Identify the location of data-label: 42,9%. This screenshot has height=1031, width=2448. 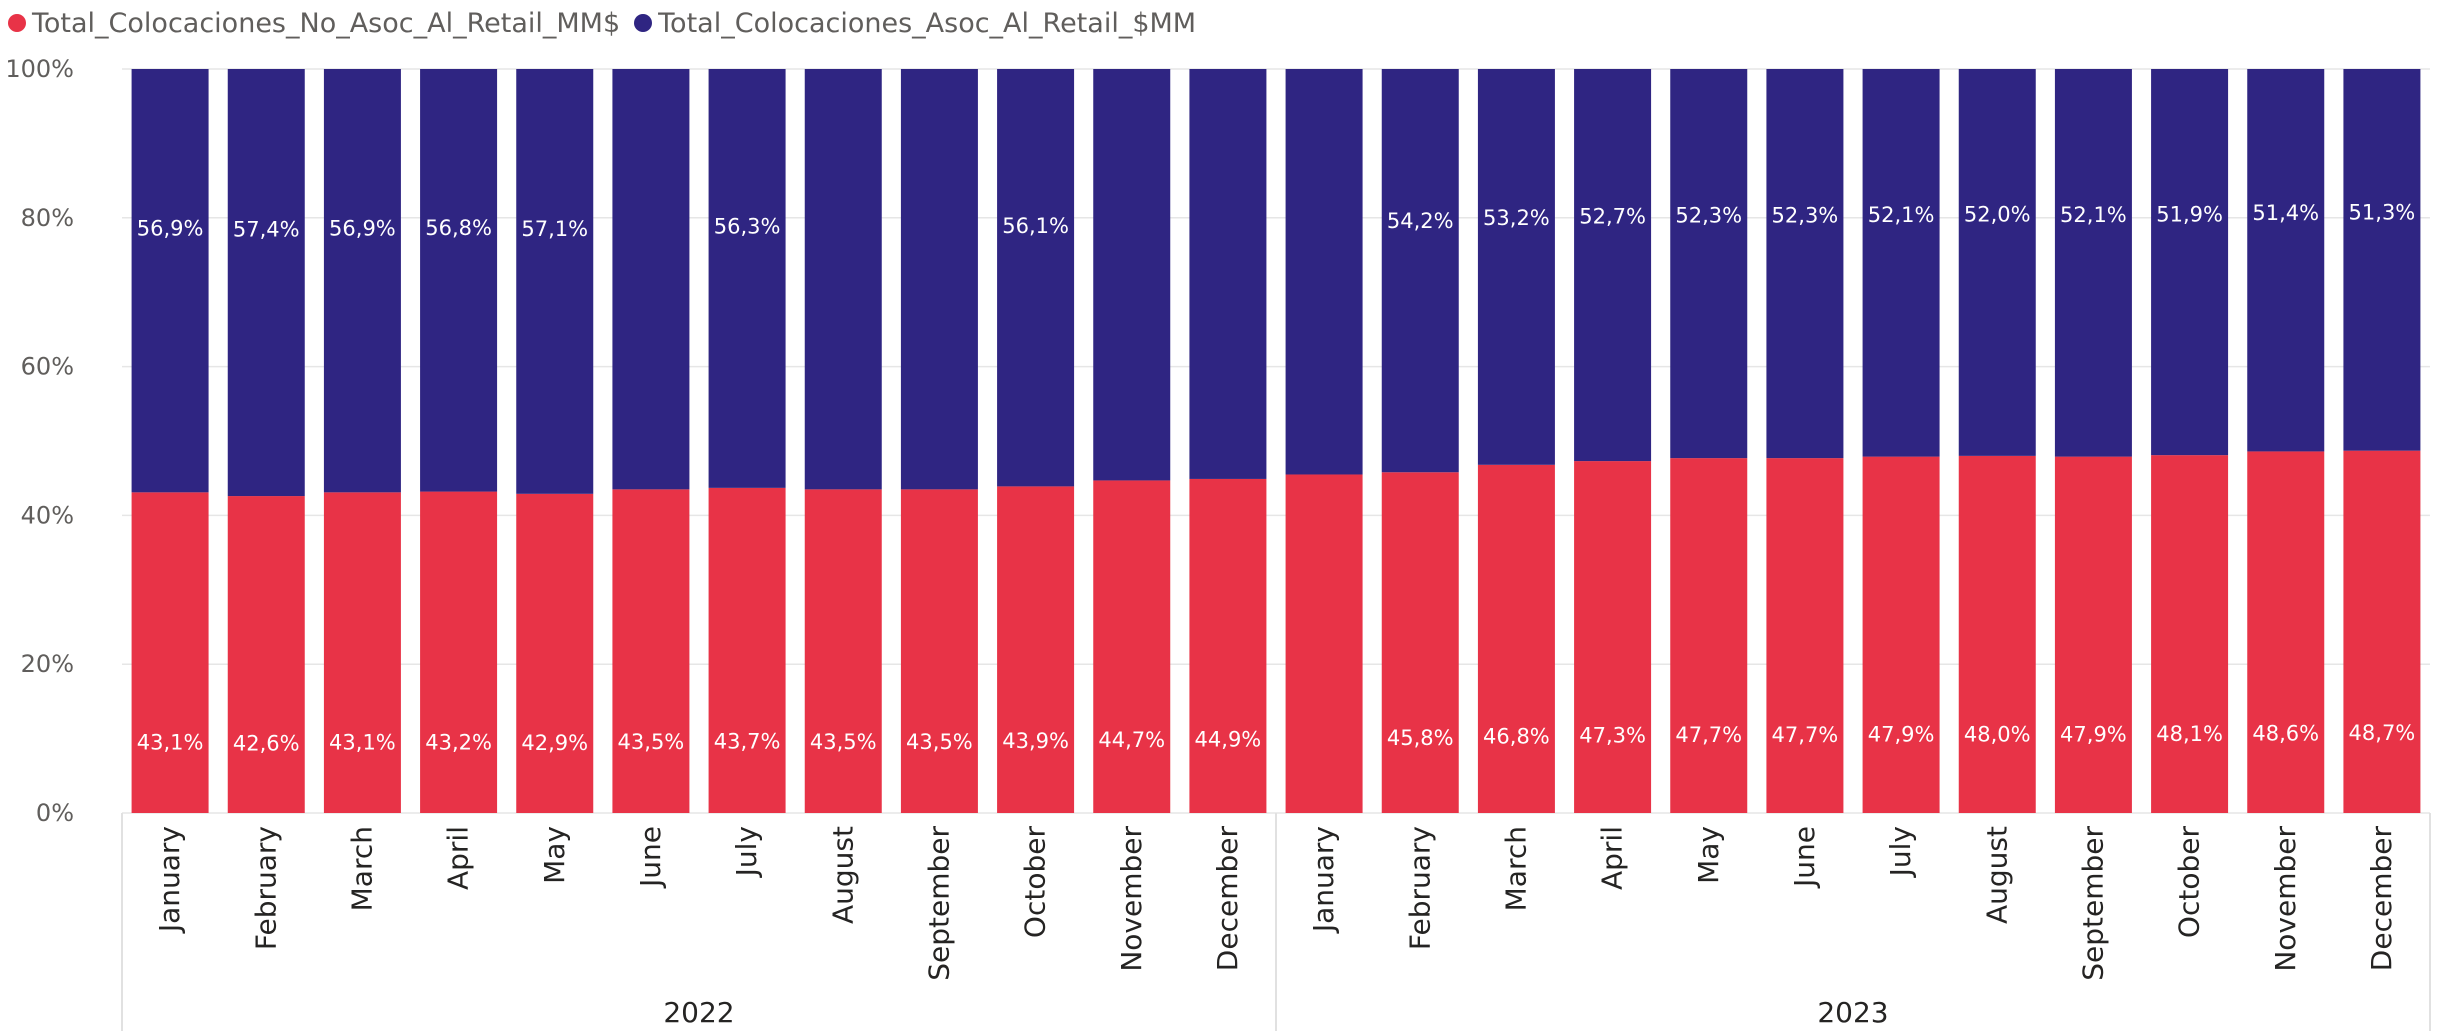
(554, 743).